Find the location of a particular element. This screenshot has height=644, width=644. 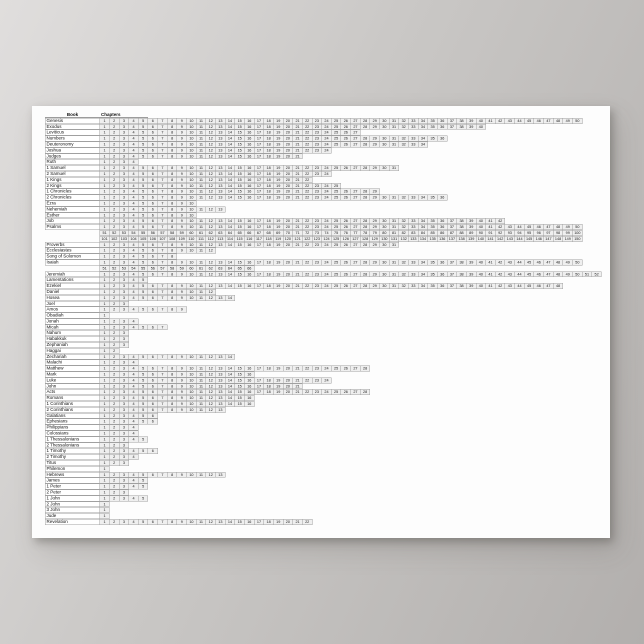

chapter-cell: 43 is located at coordinates (509, 274).